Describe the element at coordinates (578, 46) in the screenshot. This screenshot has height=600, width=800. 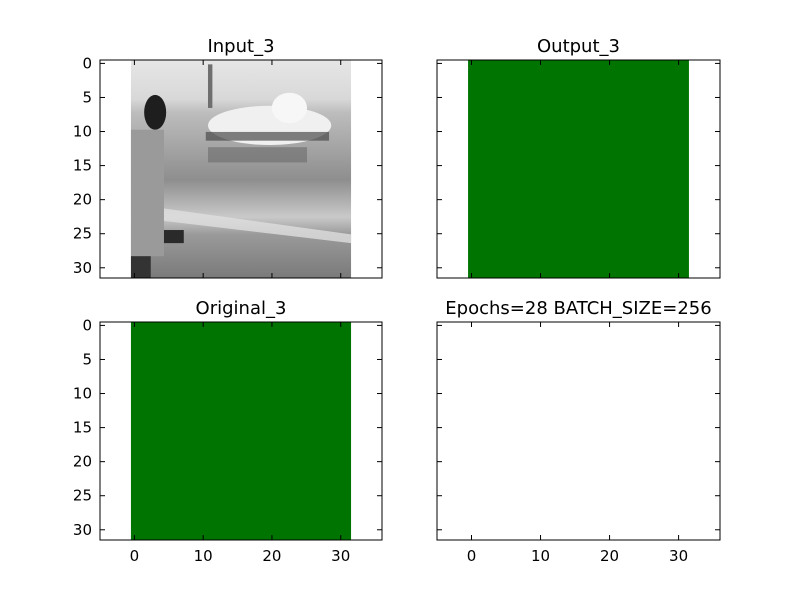
I see `subplot-title-output: Output_3` at that location.